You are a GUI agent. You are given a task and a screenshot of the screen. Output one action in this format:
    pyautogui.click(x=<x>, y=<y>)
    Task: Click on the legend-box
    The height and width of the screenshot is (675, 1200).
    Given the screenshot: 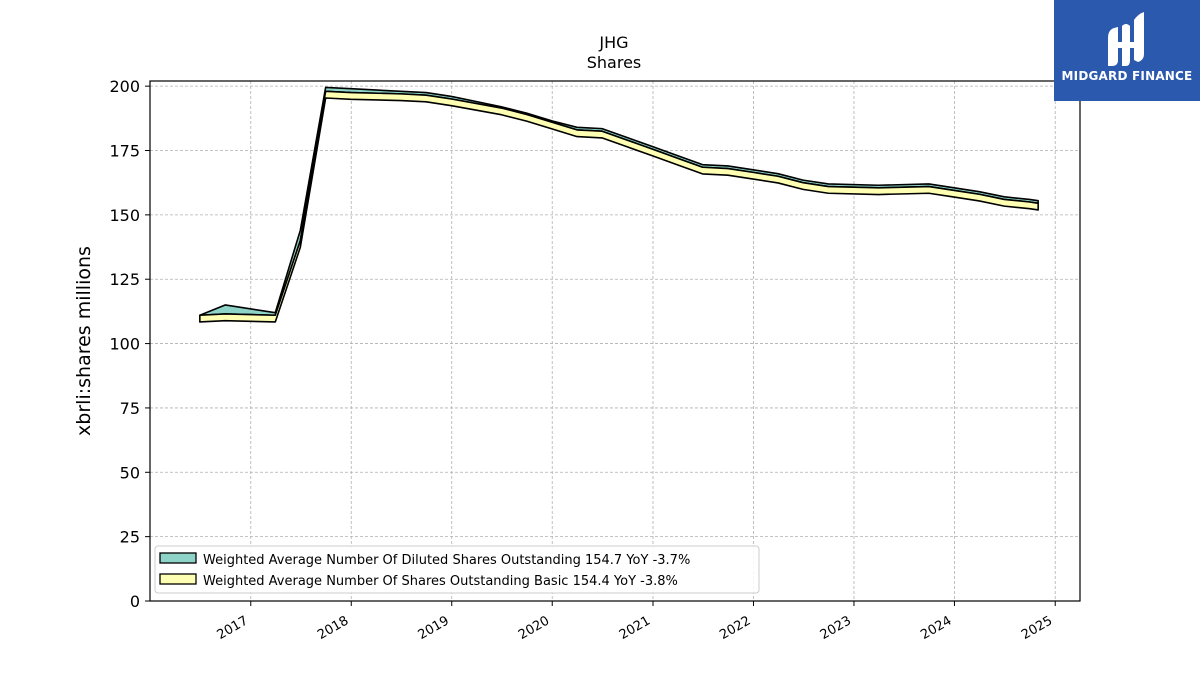 What is the action you would take?
    pyautogui.click(x=457, y=569)
    